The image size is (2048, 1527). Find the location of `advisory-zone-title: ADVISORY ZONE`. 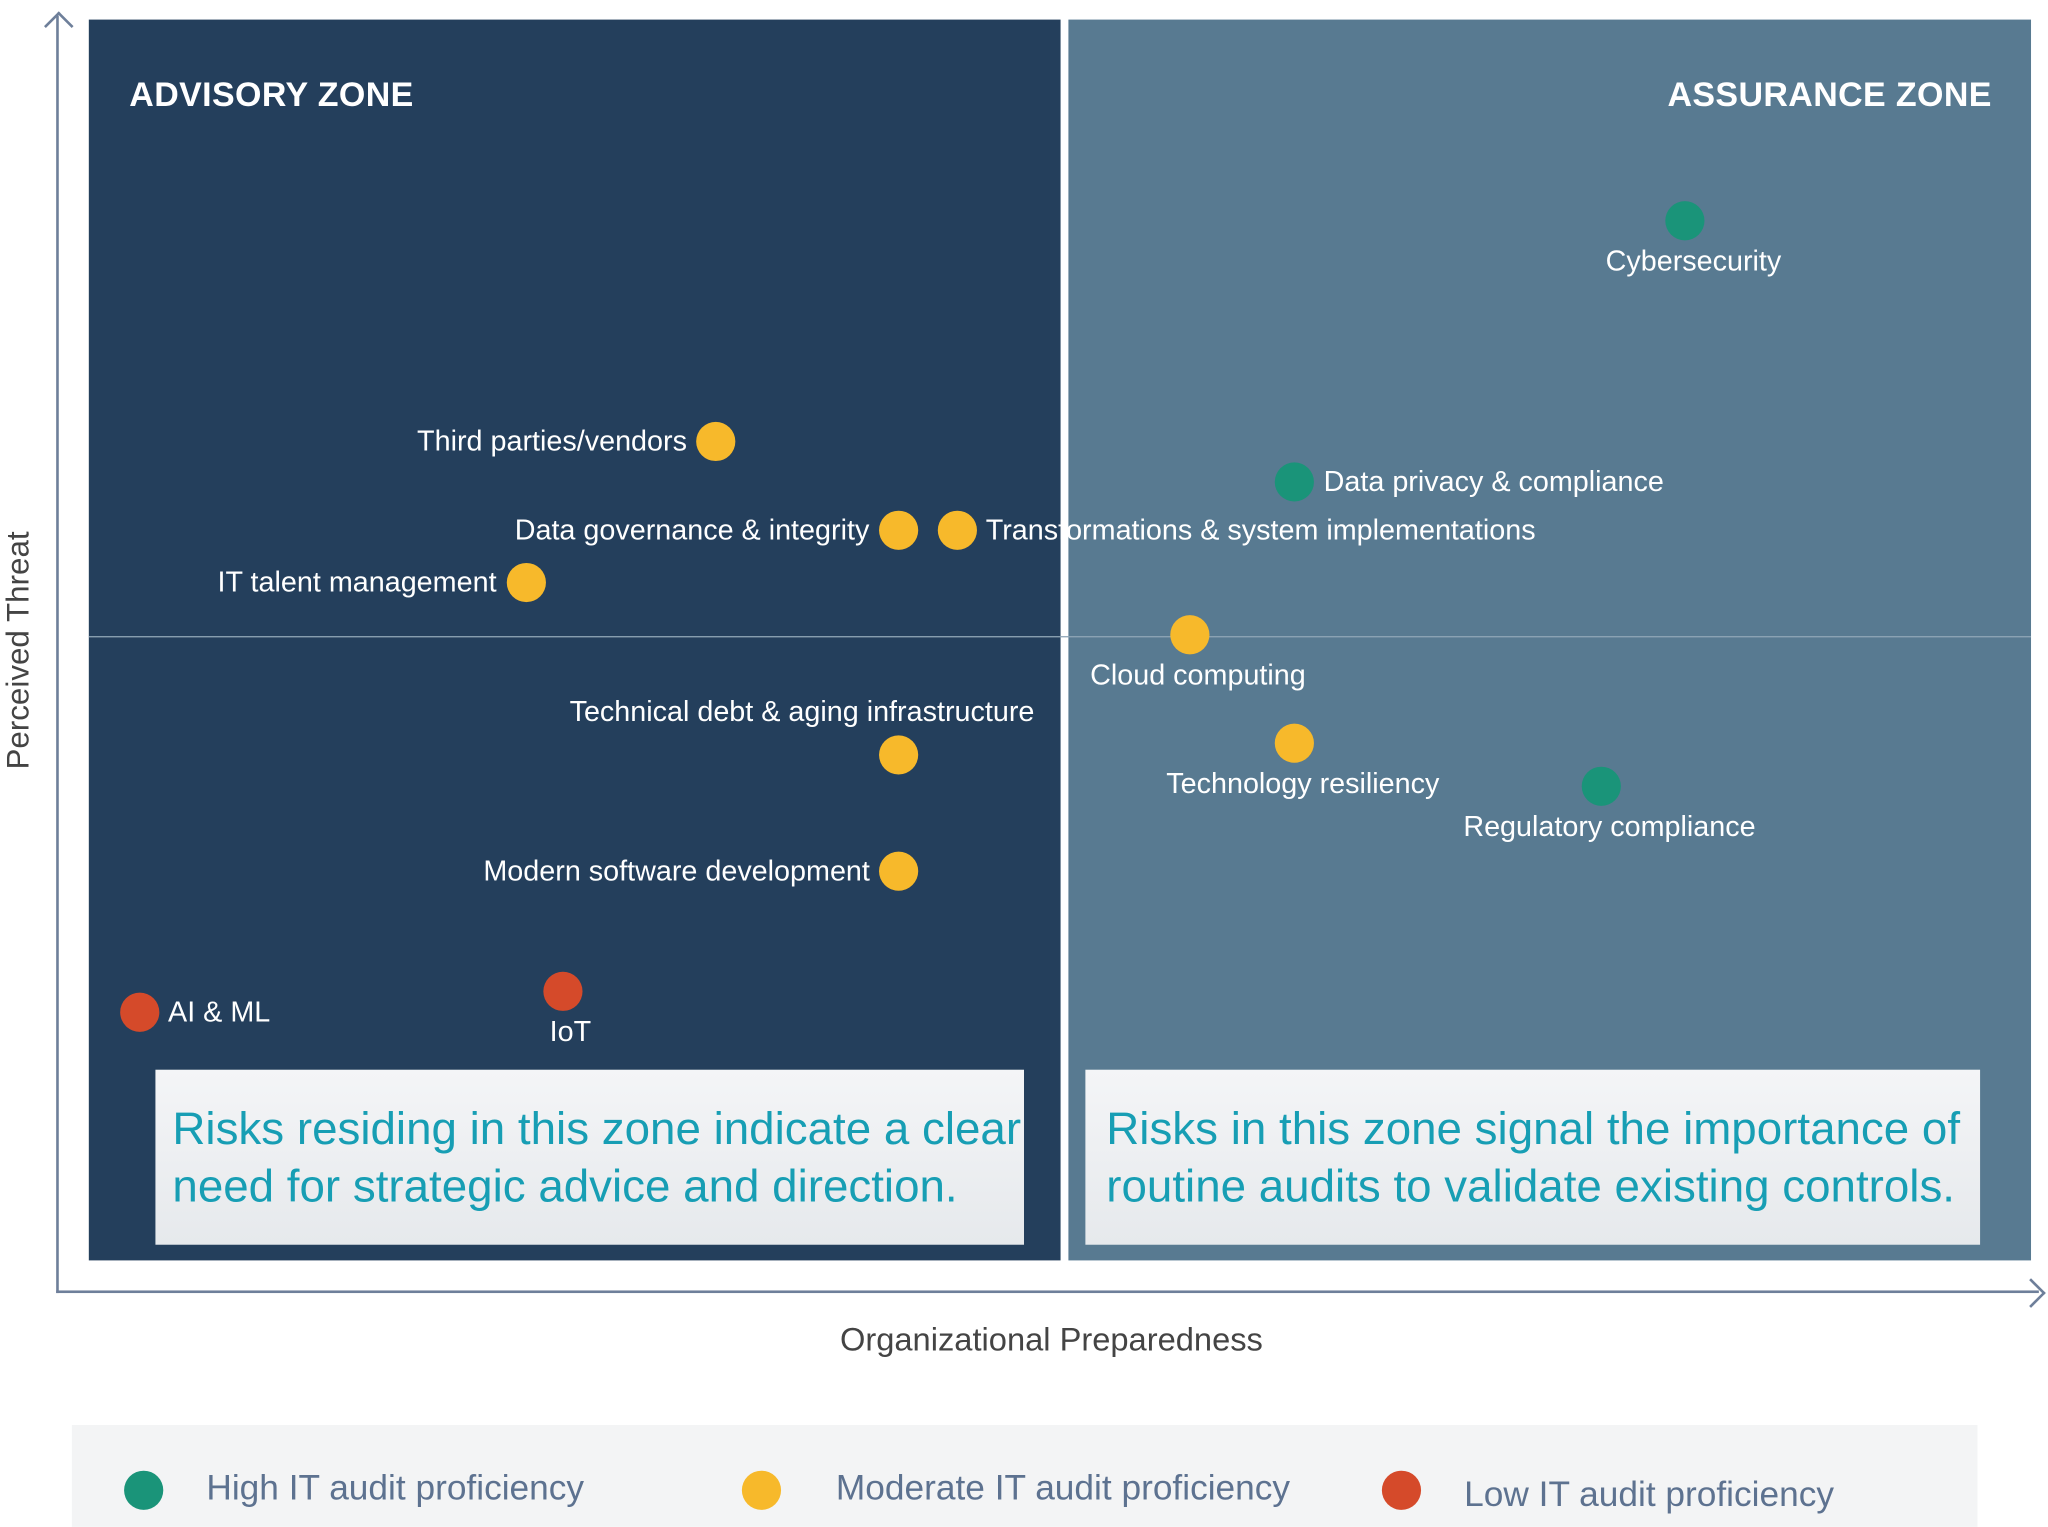

advisory-zone-title: ADVISORY ZONE is located at coordinates (271, 94).